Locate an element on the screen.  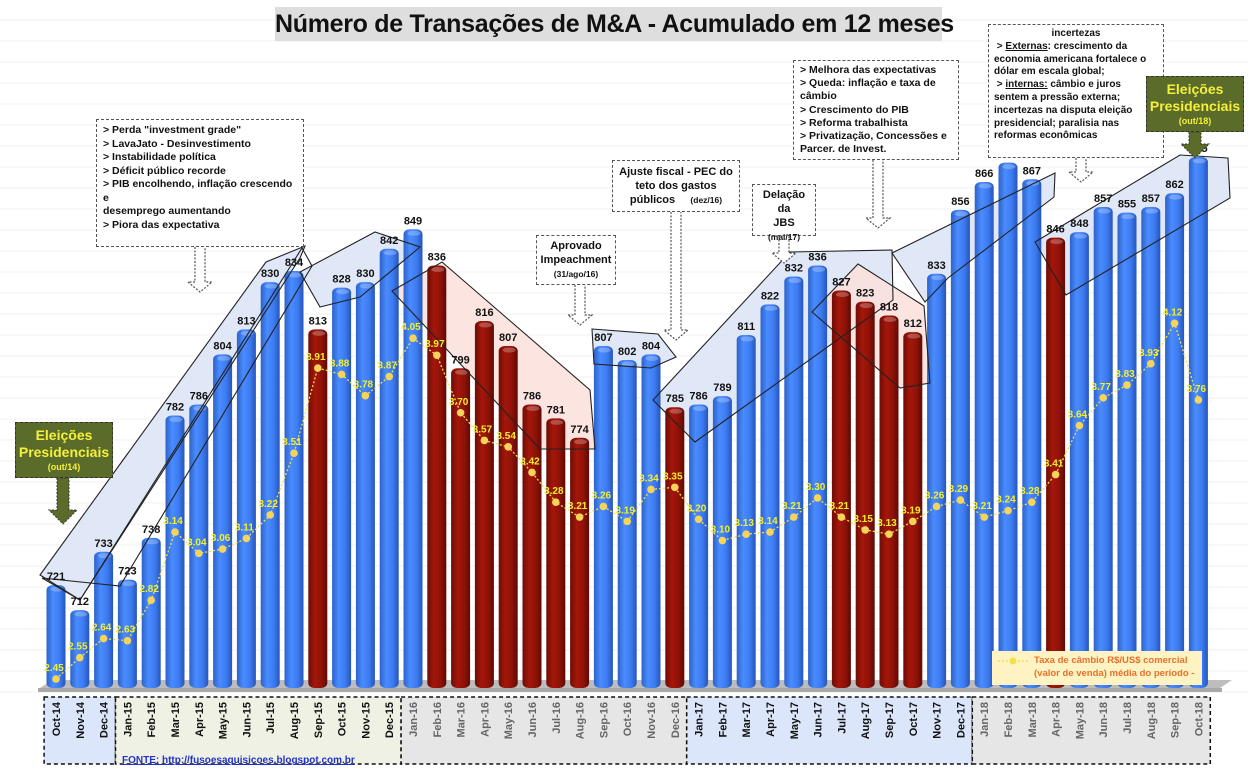
bar-value-label: 807 is located at coordinates (603, 338).